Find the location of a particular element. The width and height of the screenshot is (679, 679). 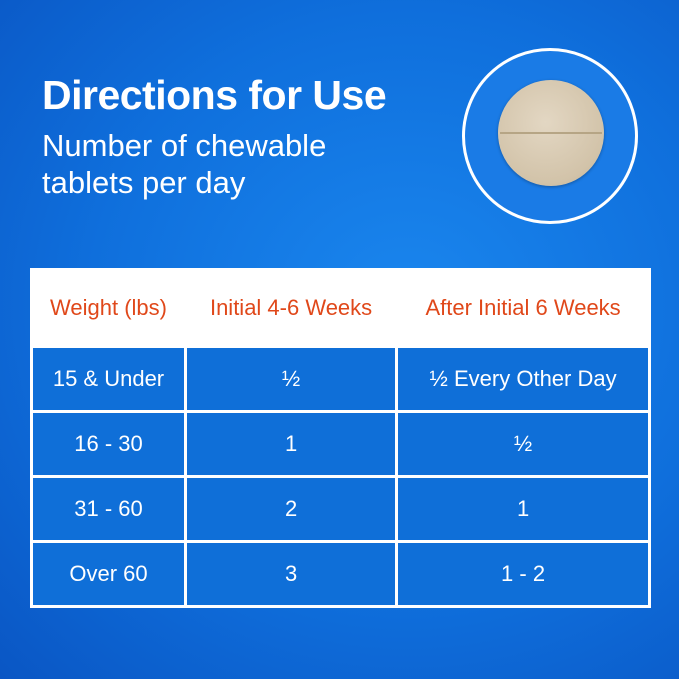

header-initial: Initial 4-6 Weeks is located at coordinates (291, 308).